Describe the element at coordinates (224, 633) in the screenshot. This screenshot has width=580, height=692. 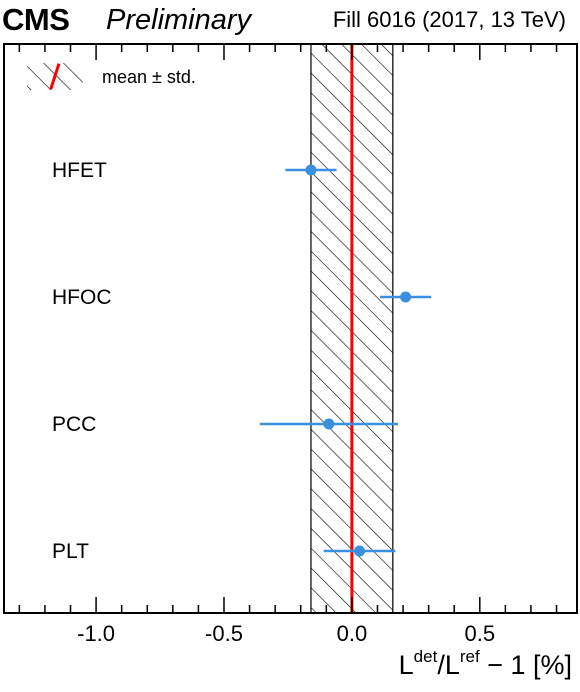
I see `x-tick-label: -0.5` at that location.